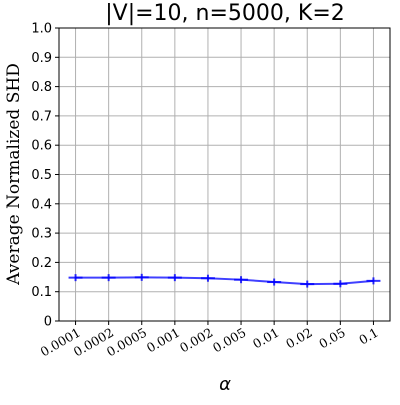 This screenshot has width=400, height=405. I want to click on x-axis-label: α, so click(225, 384).